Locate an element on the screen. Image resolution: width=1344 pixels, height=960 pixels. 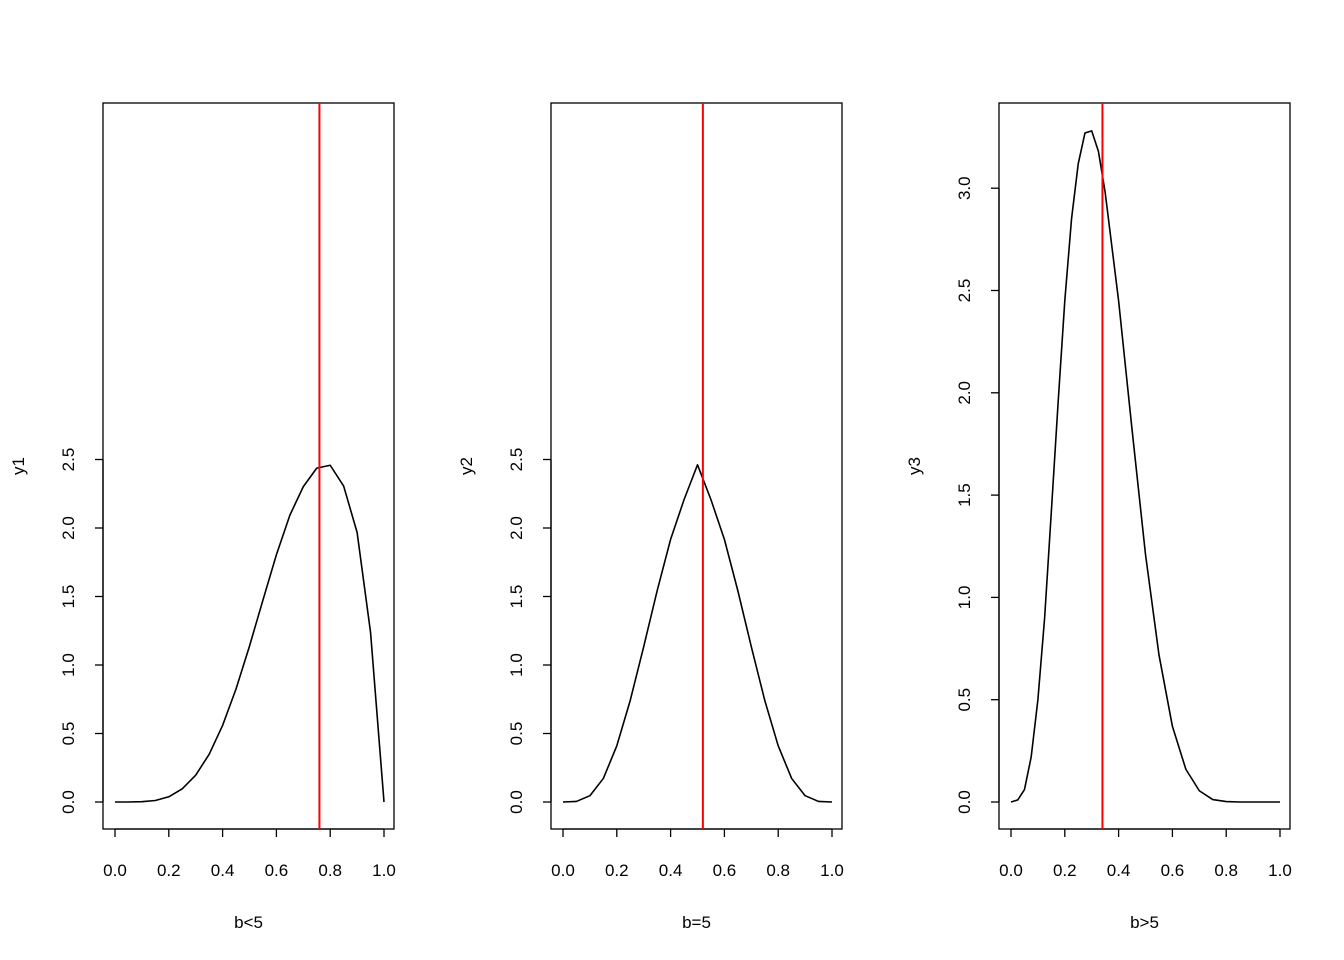
y-axis-label: y1 is located at coordinates (18, 466).